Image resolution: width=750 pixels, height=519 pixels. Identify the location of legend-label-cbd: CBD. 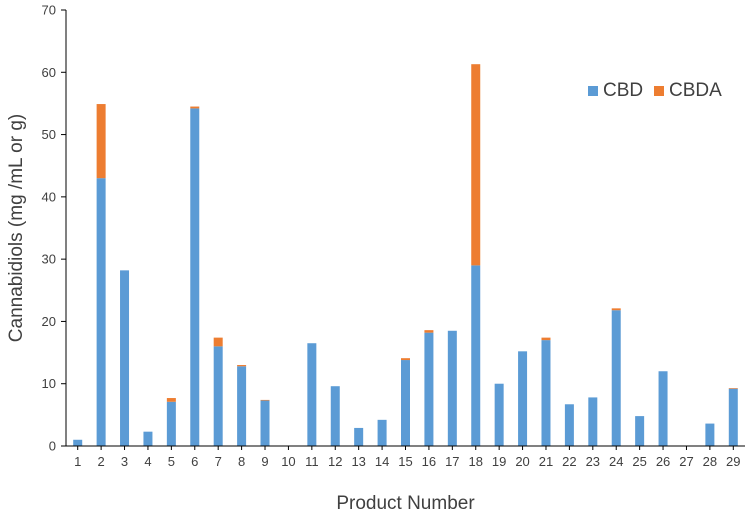
(623, 90).